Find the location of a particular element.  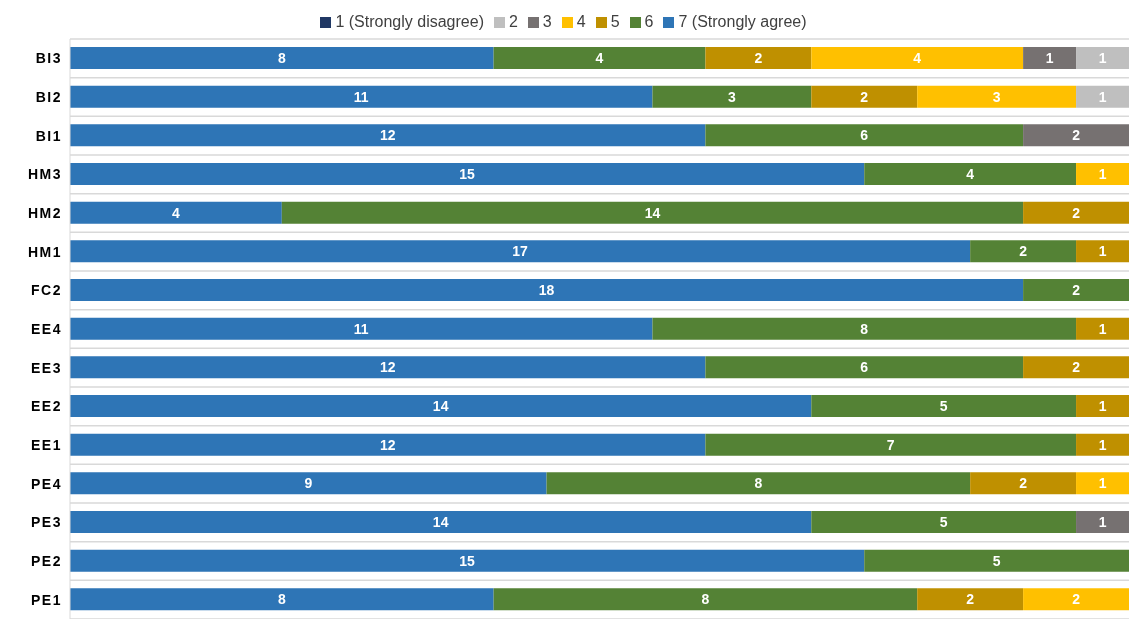

data-label: 17 is located at coordinates (520, 251).